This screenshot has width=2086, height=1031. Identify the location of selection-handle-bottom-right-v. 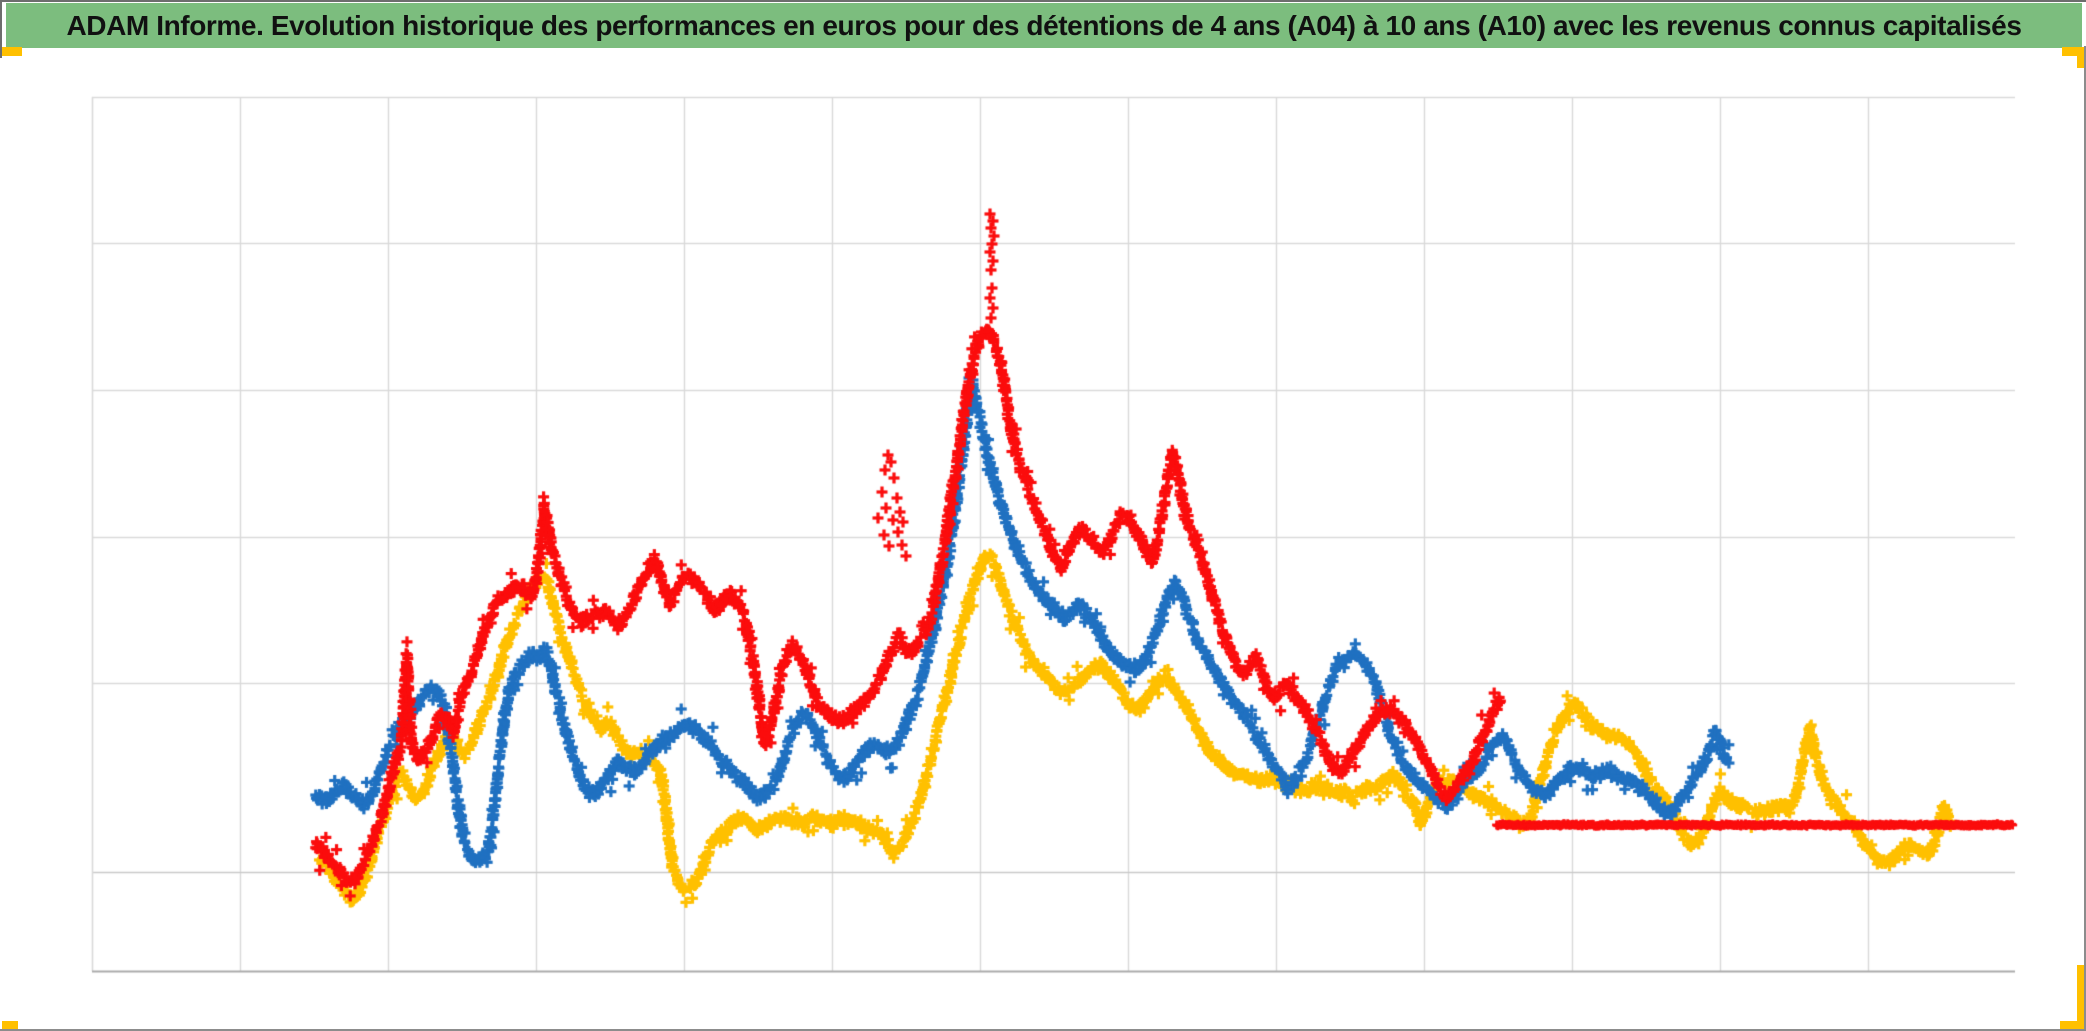
(2081, 993).